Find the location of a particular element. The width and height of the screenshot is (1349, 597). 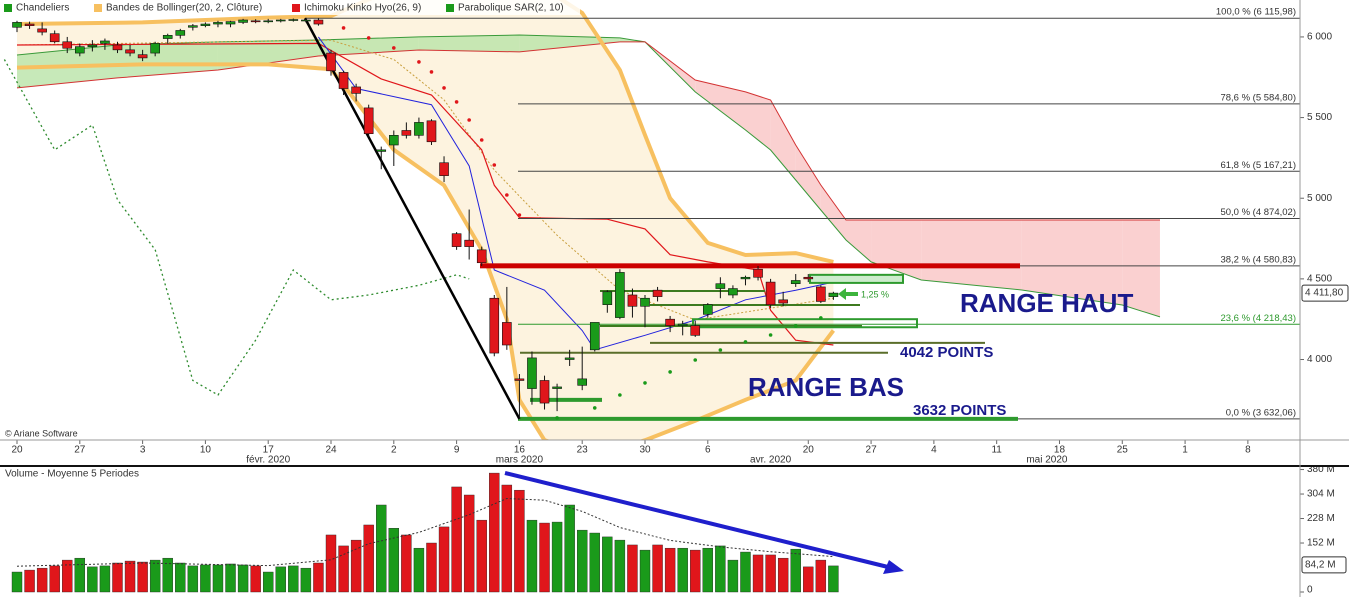

x-tick-label: 3 is located at coordinates (143, 450).